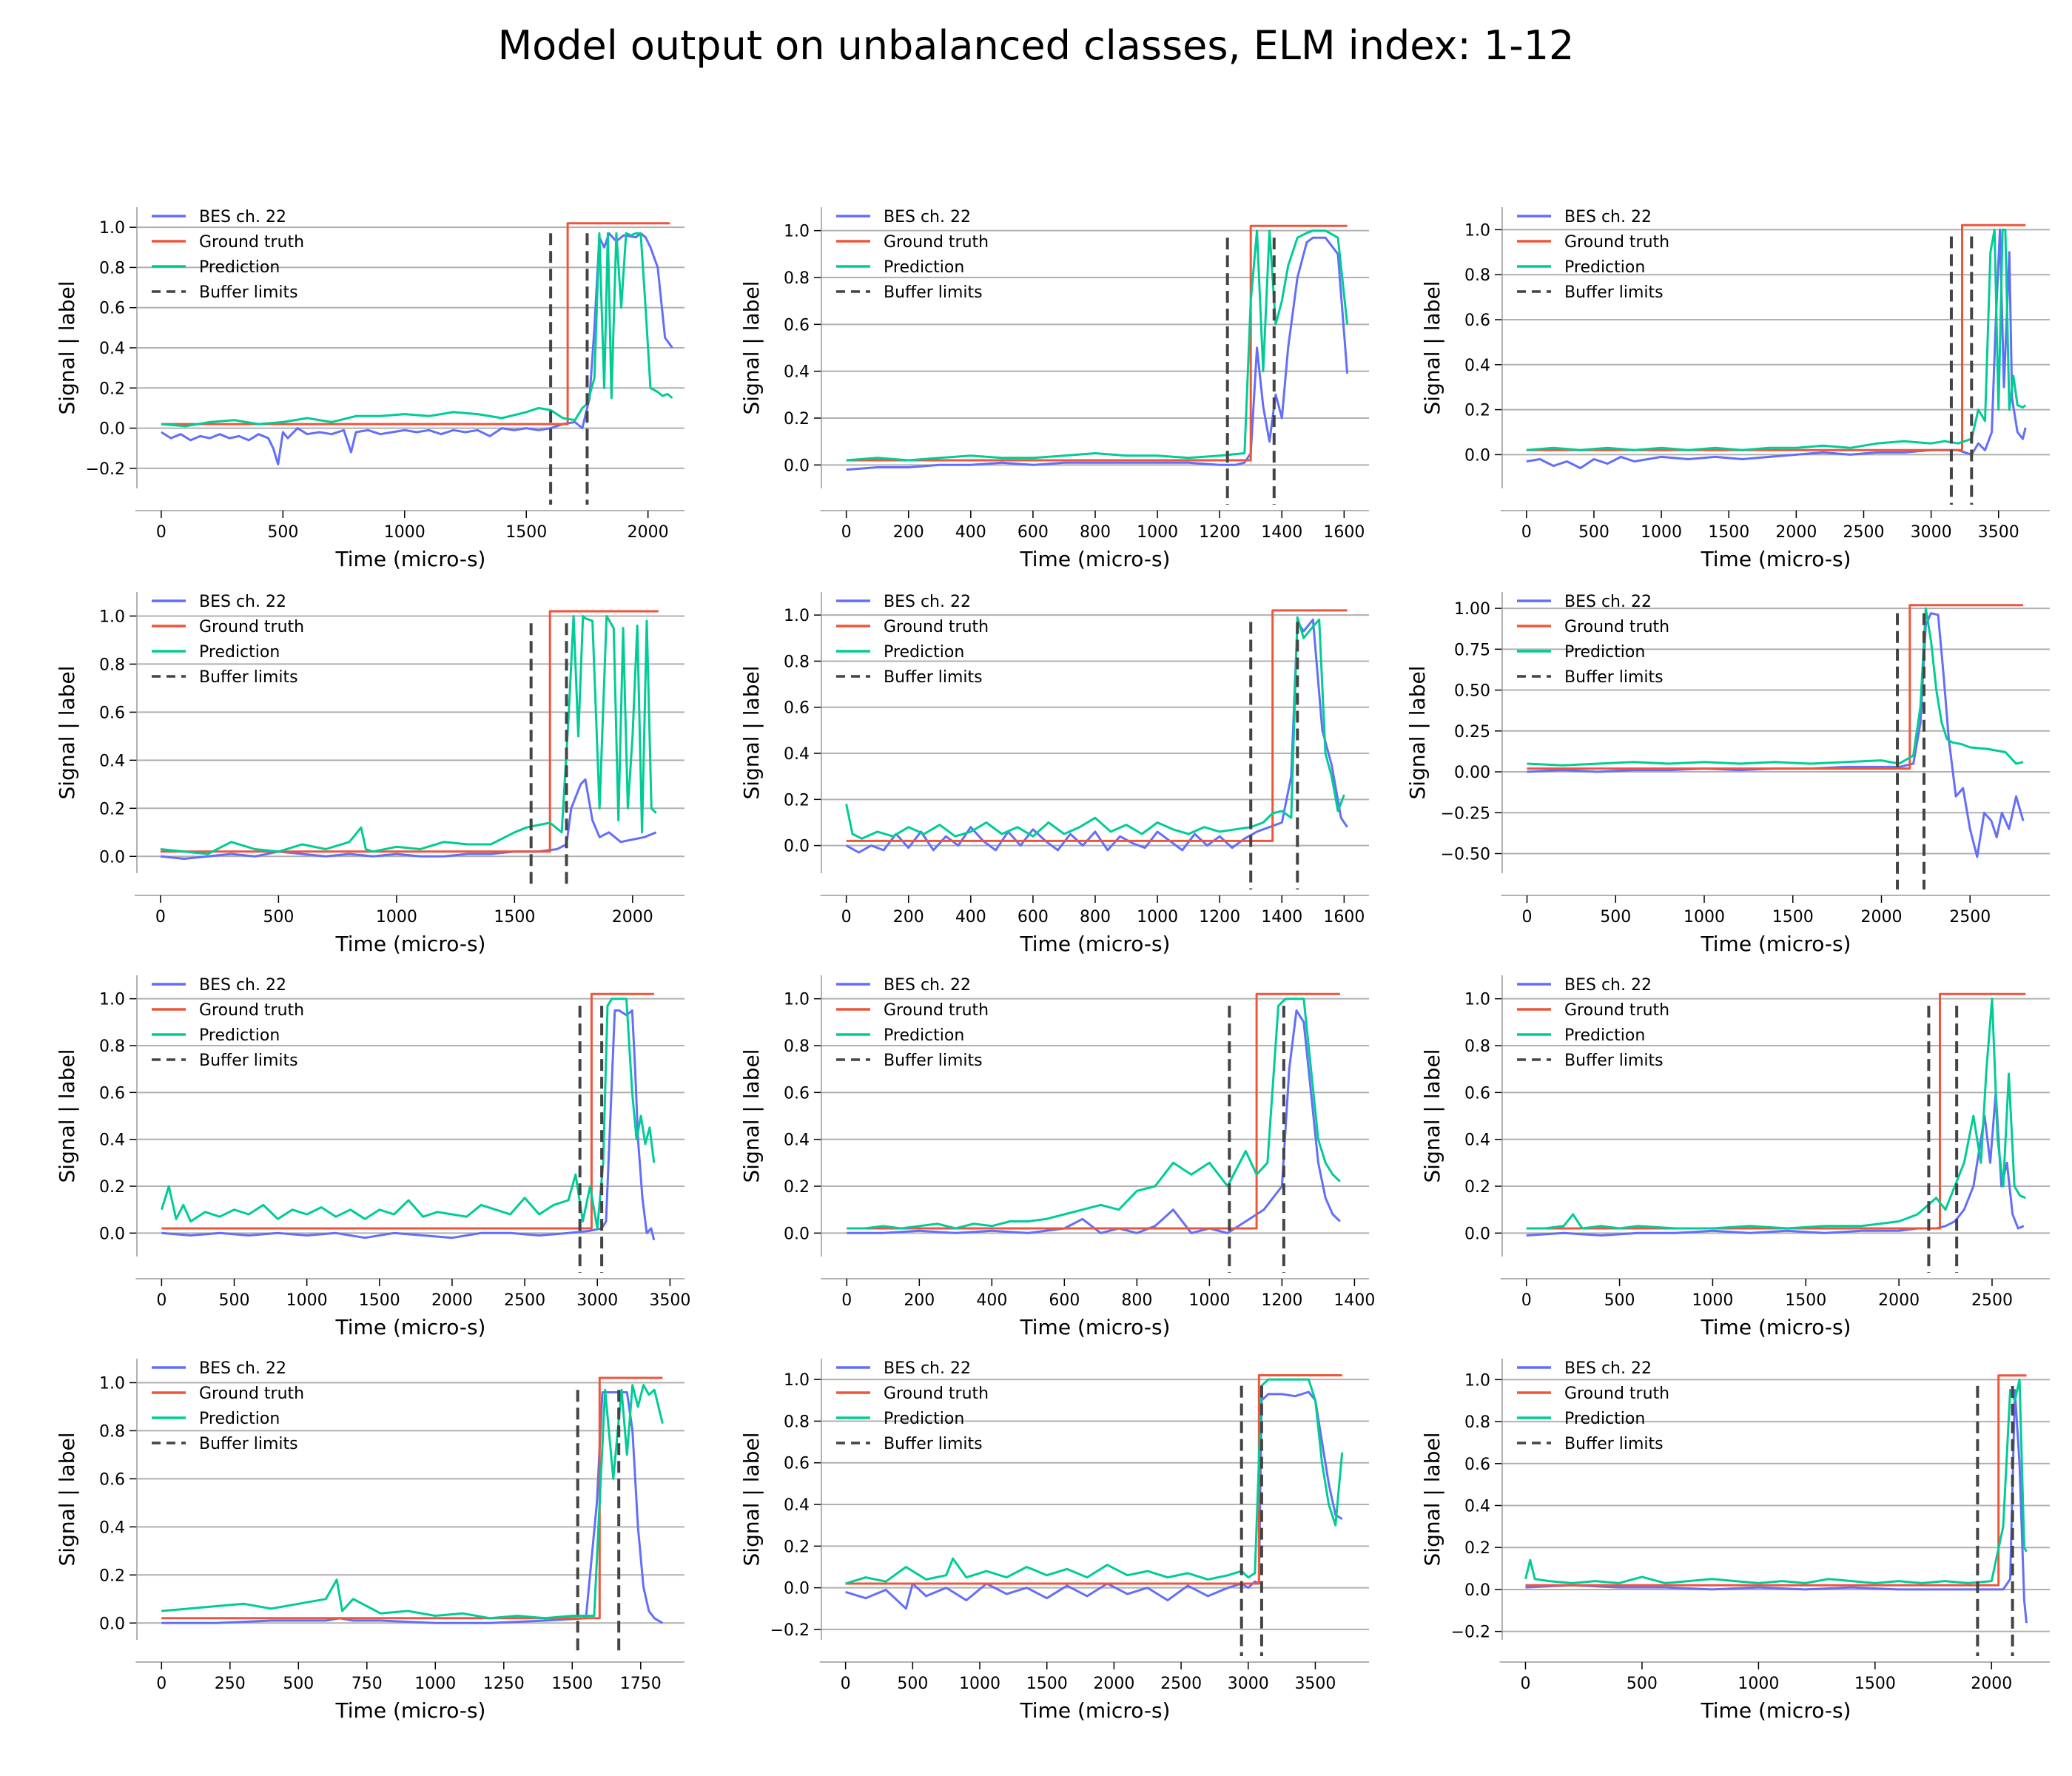 This screenshot has width=2072, height=1776. Describe the element at coordinates (669, 1300) in the screenshot. I see `x-tick-label: 3500` at that location.